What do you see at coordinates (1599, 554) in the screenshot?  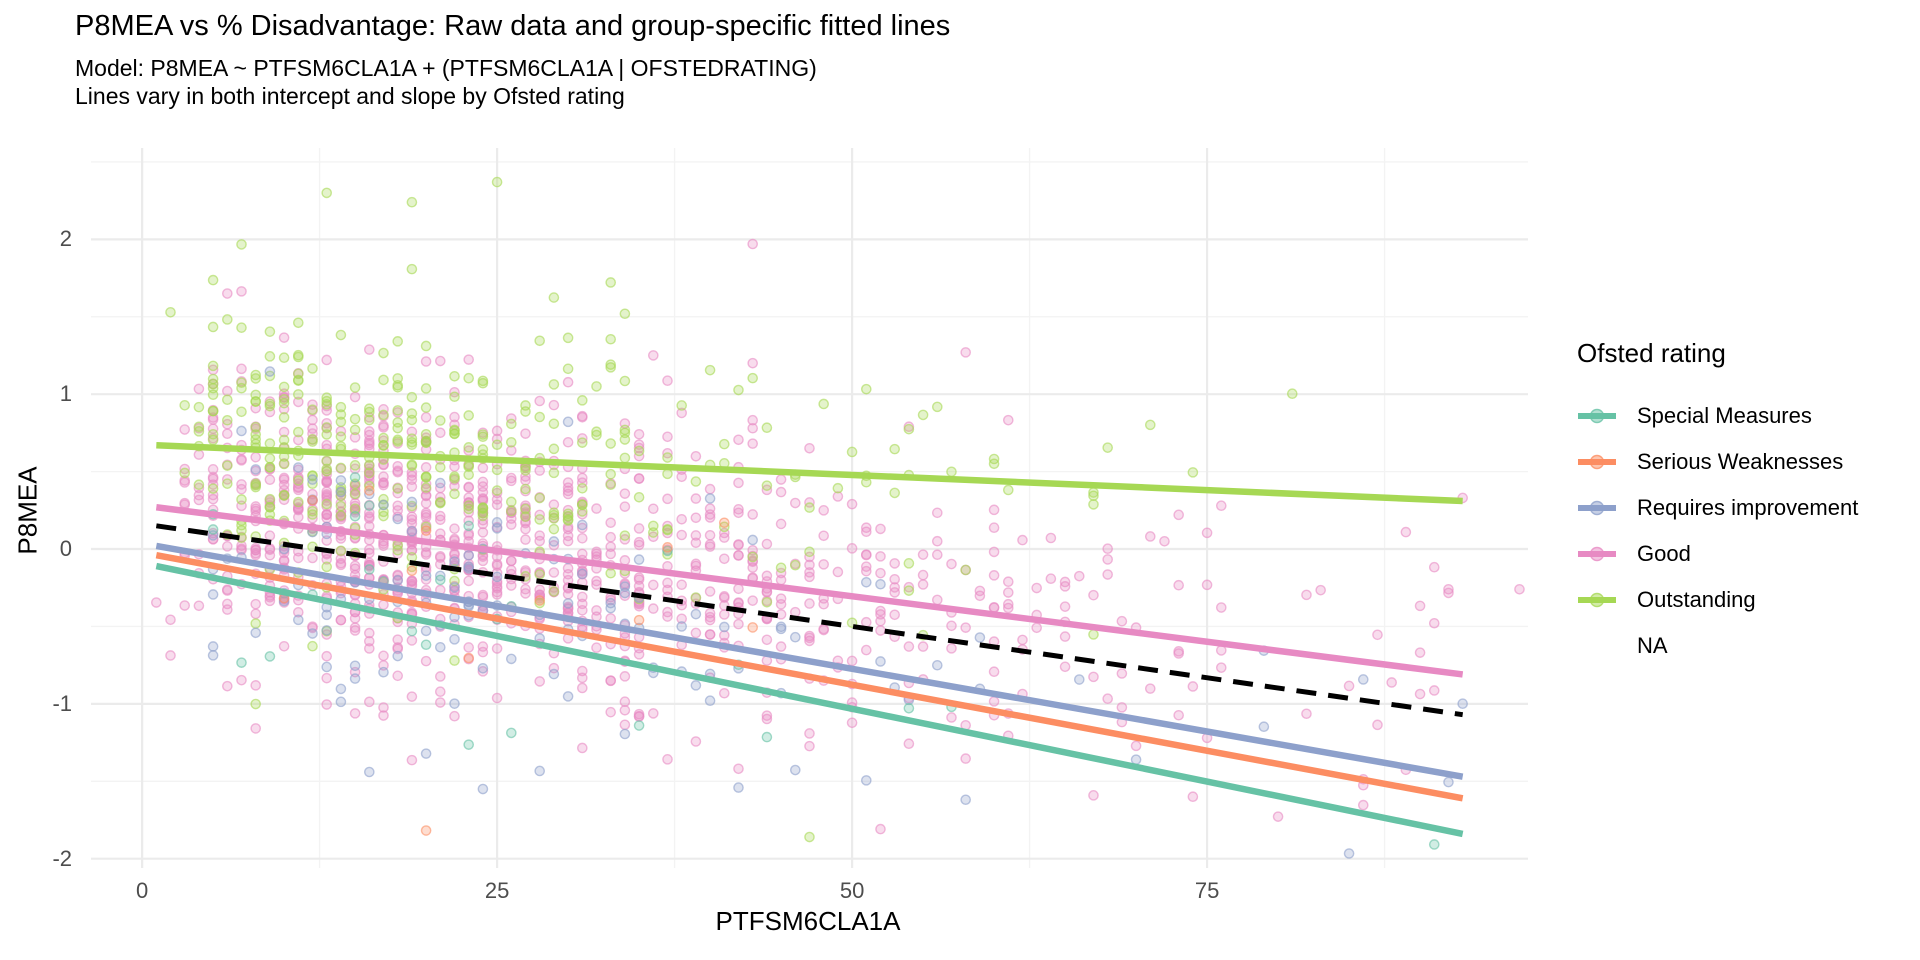 I see `legend-key-swatch` at bounding box center [1599, 554].